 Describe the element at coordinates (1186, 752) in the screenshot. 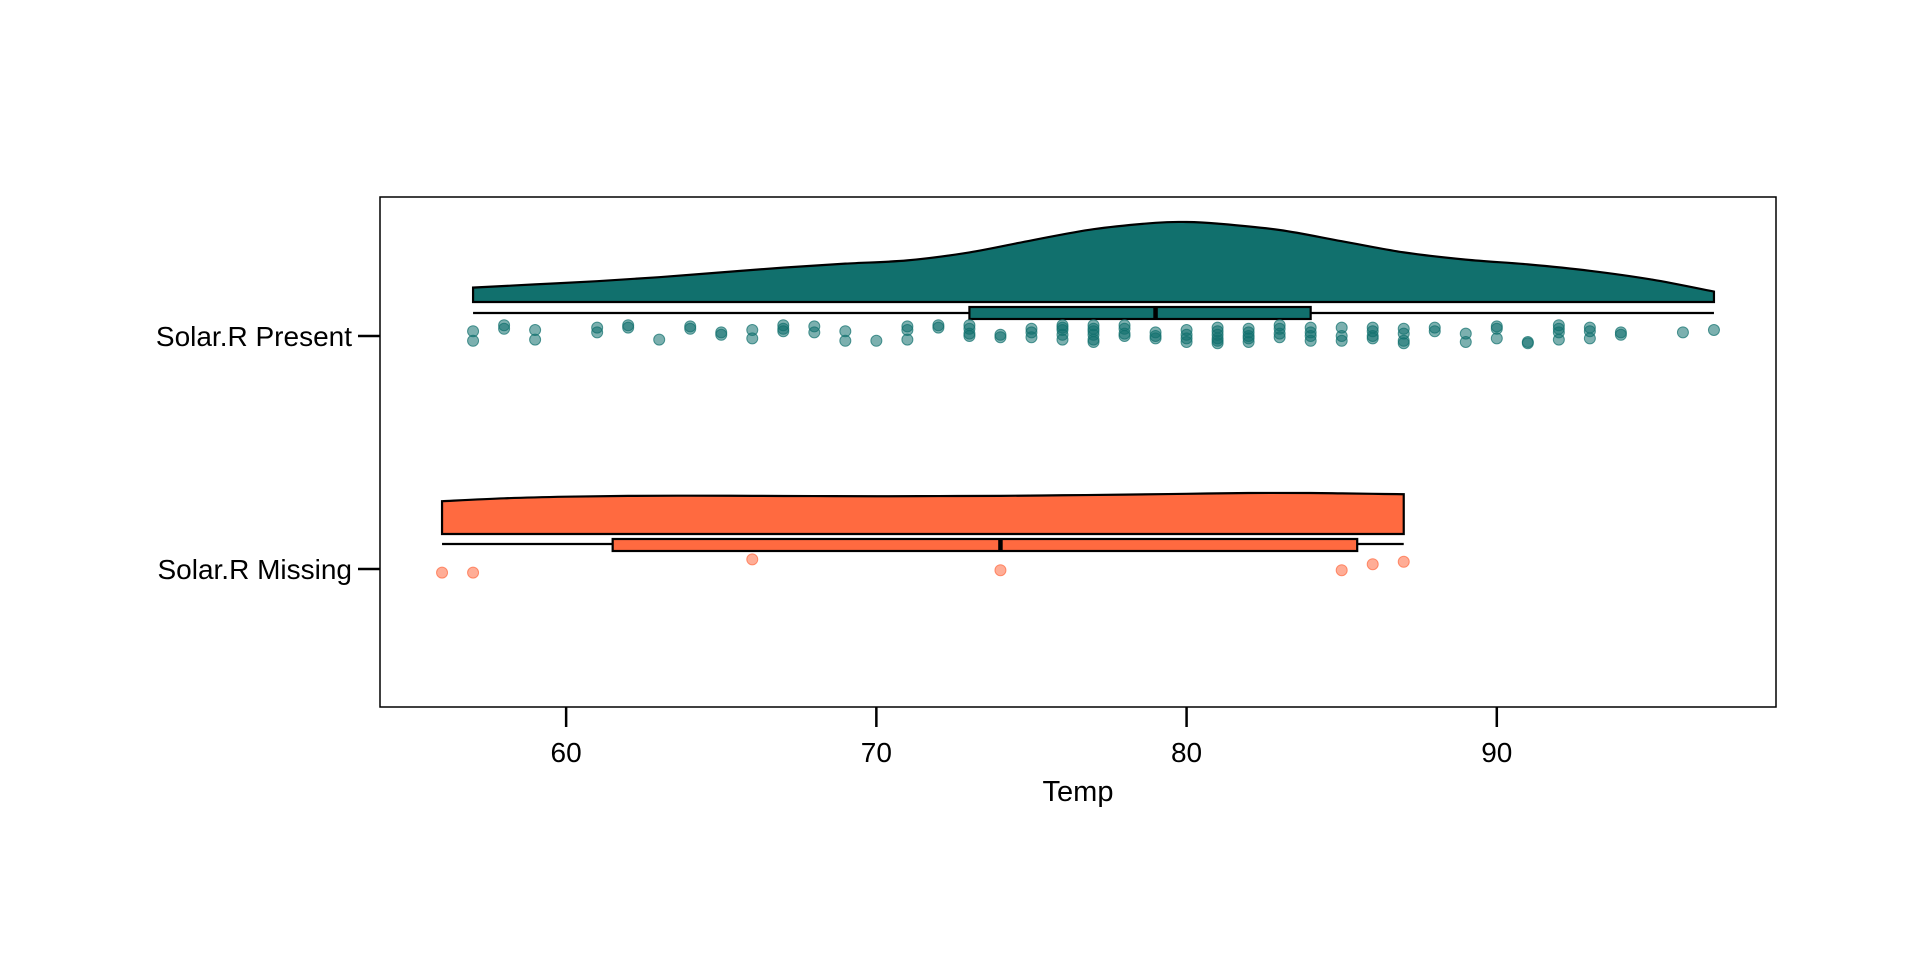

I see `x-tick-label-80: 80` at that location.